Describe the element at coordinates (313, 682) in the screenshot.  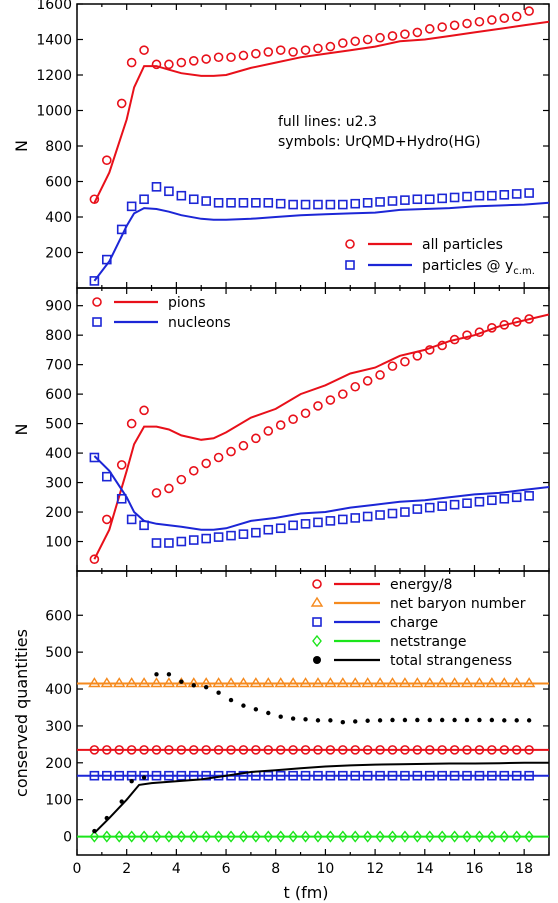
I see `series-net-baryon-number` at that location.